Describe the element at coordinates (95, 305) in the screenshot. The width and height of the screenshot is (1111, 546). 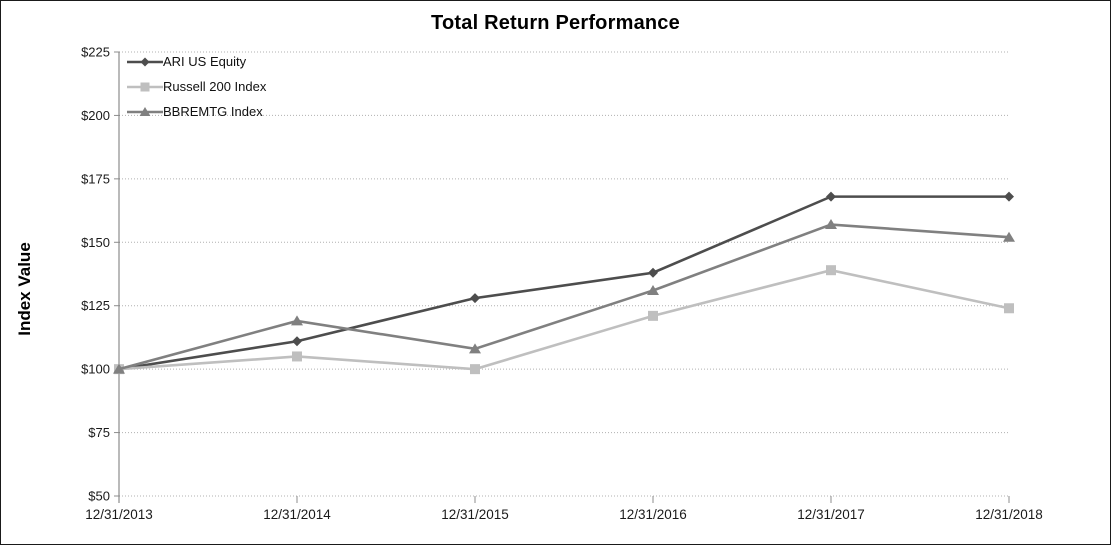
I see `y-tick-label: $125` at that location.